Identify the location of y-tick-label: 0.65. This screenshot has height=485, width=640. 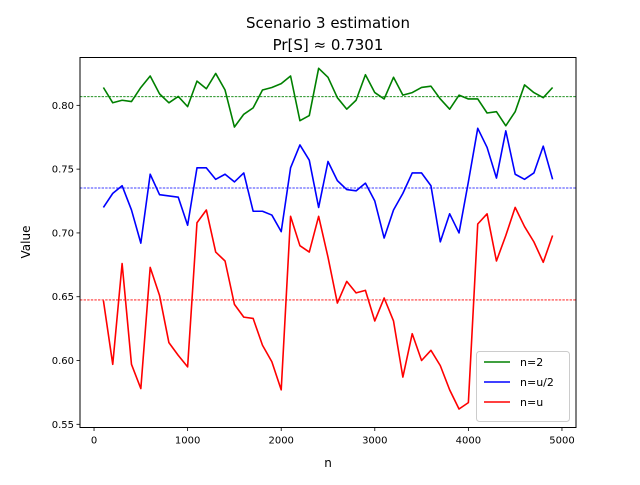
(63, 297).